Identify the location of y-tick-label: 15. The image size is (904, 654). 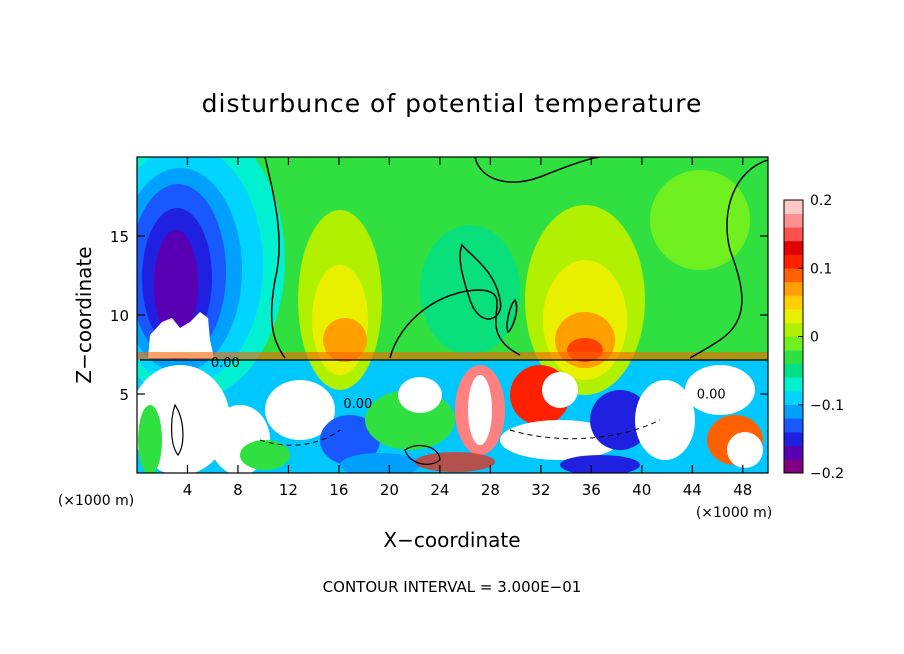
(119, 237).